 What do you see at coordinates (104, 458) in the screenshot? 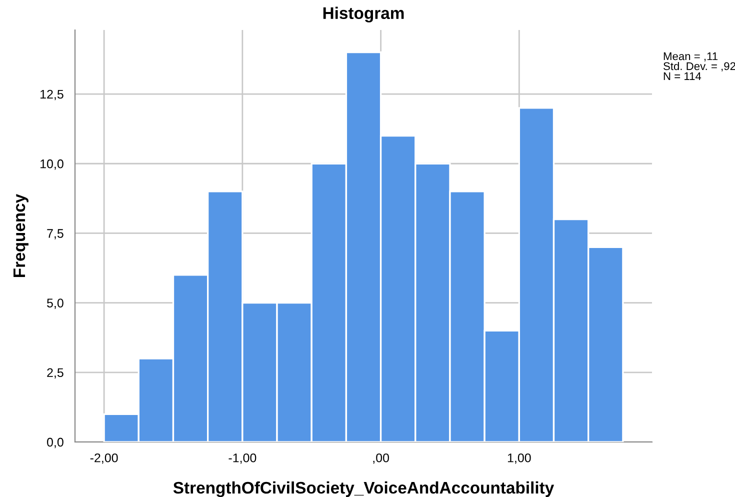
I see `x-tick-label: -2,00` at bounding box center [104, 458].